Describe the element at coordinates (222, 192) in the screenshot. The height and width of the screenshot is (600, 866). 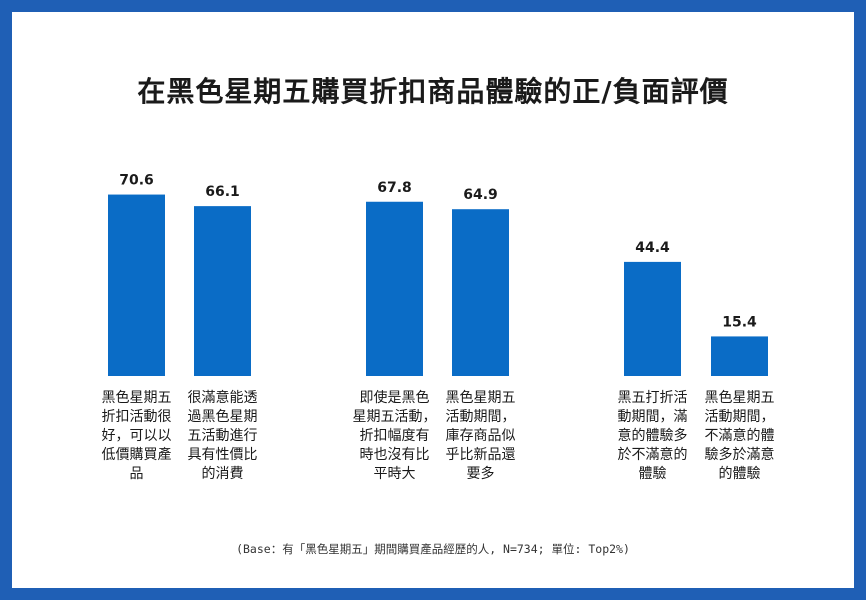
I see `value-label-2: 66.1` at that location.